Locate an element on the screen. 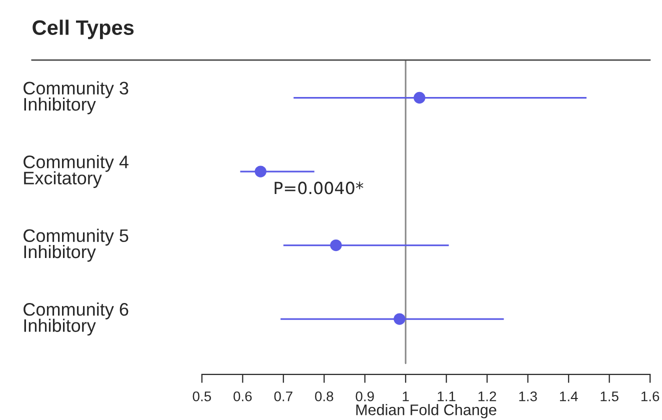 Image resolution: width=662 pixels, height=420 pixels. x-tick-label: 0.8 is located at coordinates (324, 396).